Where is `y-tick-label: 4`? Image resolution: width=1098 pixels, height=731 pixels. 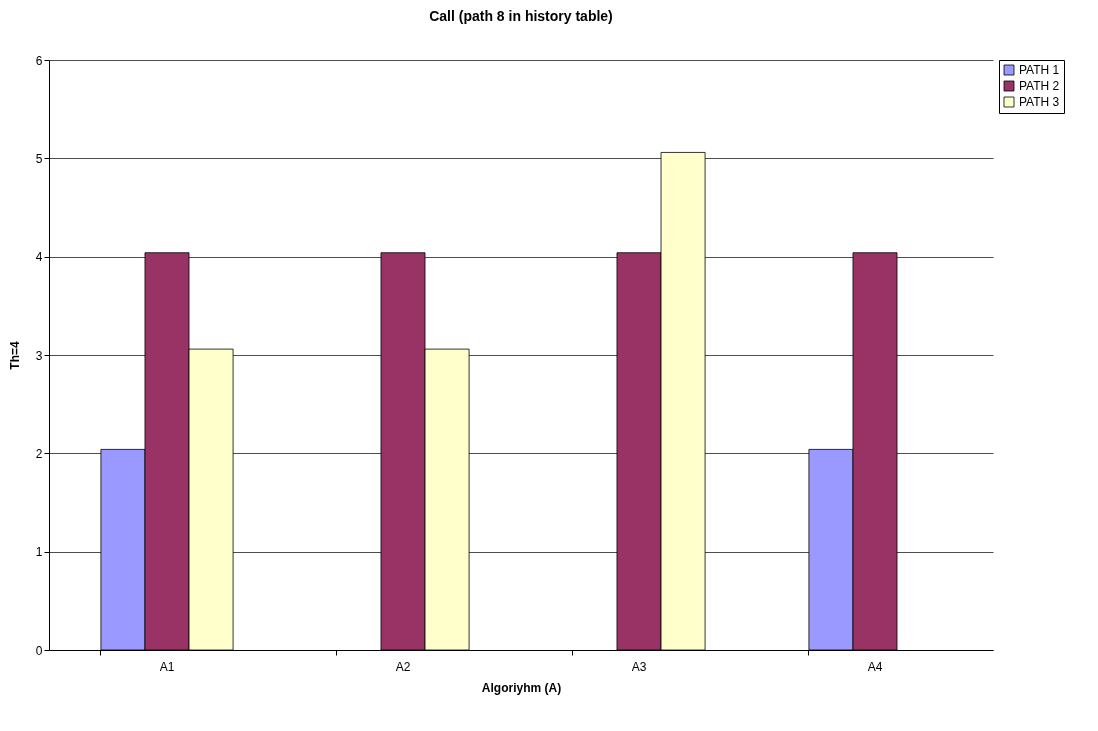 y-tick-label: 4 is located at coordinates (39, 257).